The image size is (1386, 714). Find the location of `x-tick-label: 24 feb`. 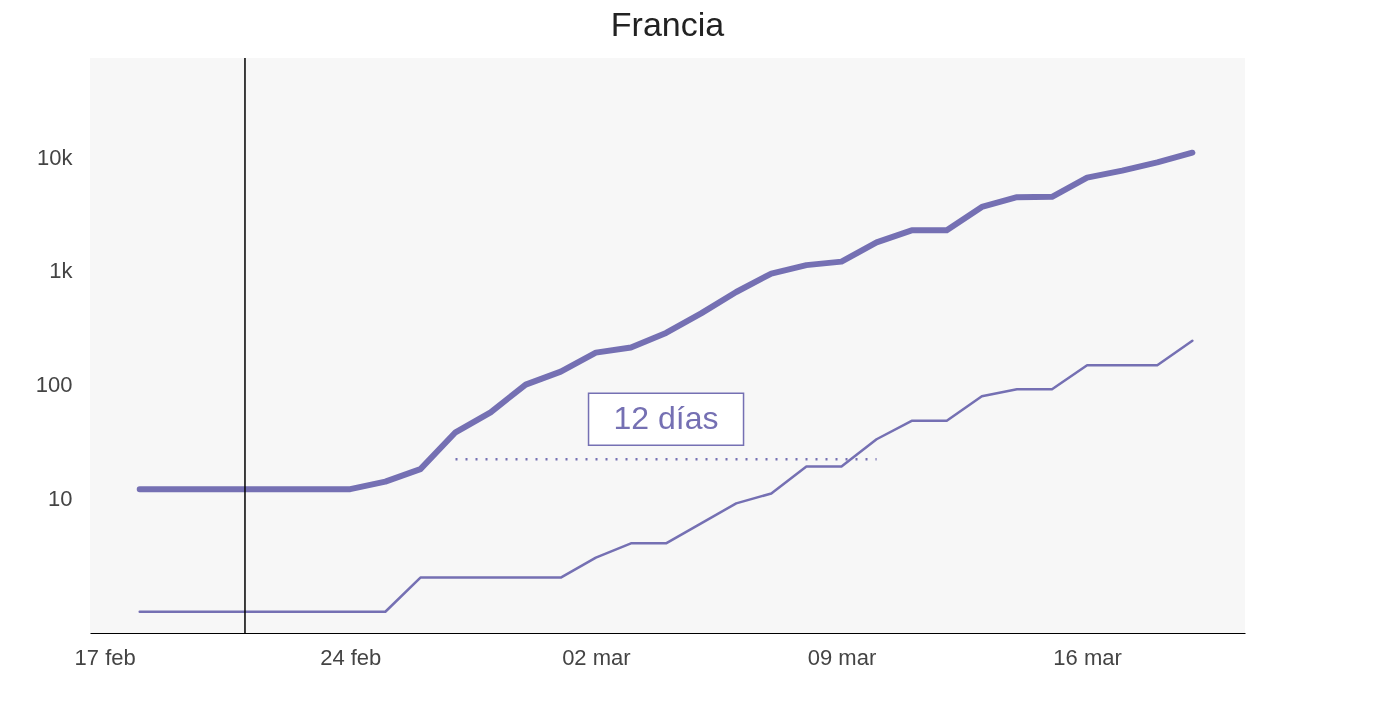

x-tick-label: 24 feb is located at coordinates (351, 657).